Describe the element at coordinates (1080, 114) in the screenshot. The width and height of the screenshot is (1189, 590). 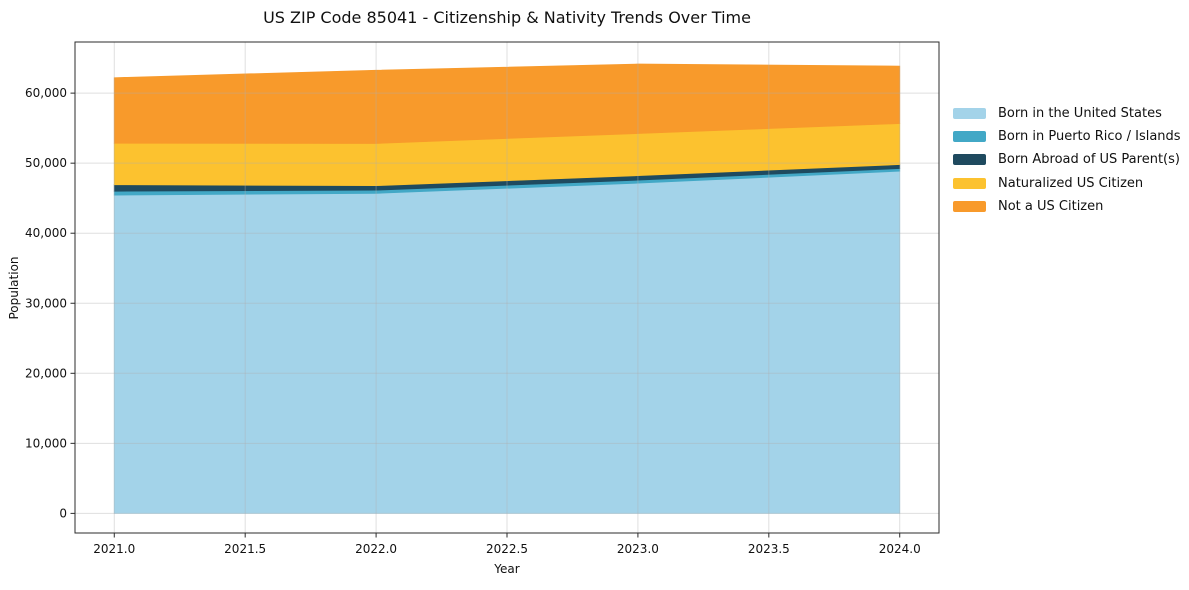
I see `legend-label: Born in the United States` at that location.